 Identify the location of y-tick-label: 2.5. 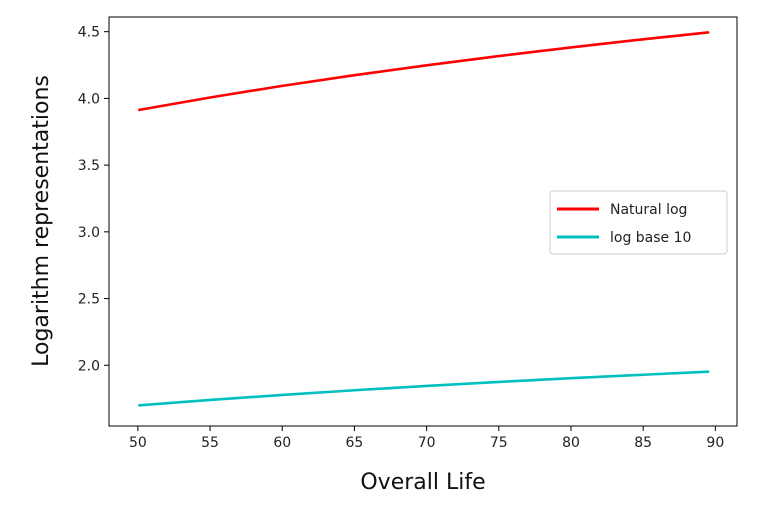
(89, 300).